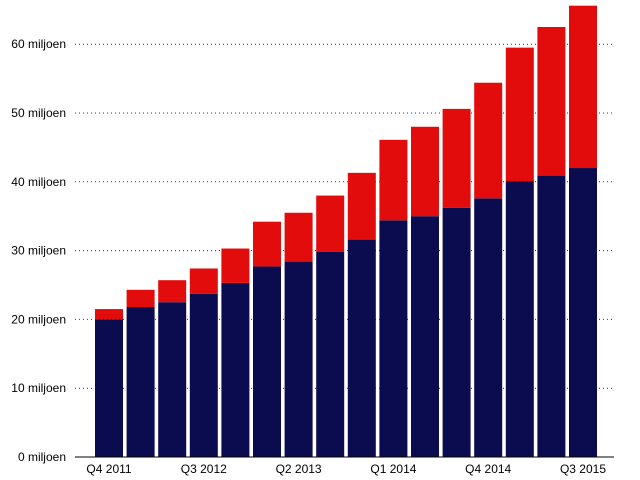 The height and width of the screenshot is (480, 640). What do you see at coordinates (38, 182) in the screenshot?
I see `y-tick-label: 40 miljoen` at bounding box center [38, 182].